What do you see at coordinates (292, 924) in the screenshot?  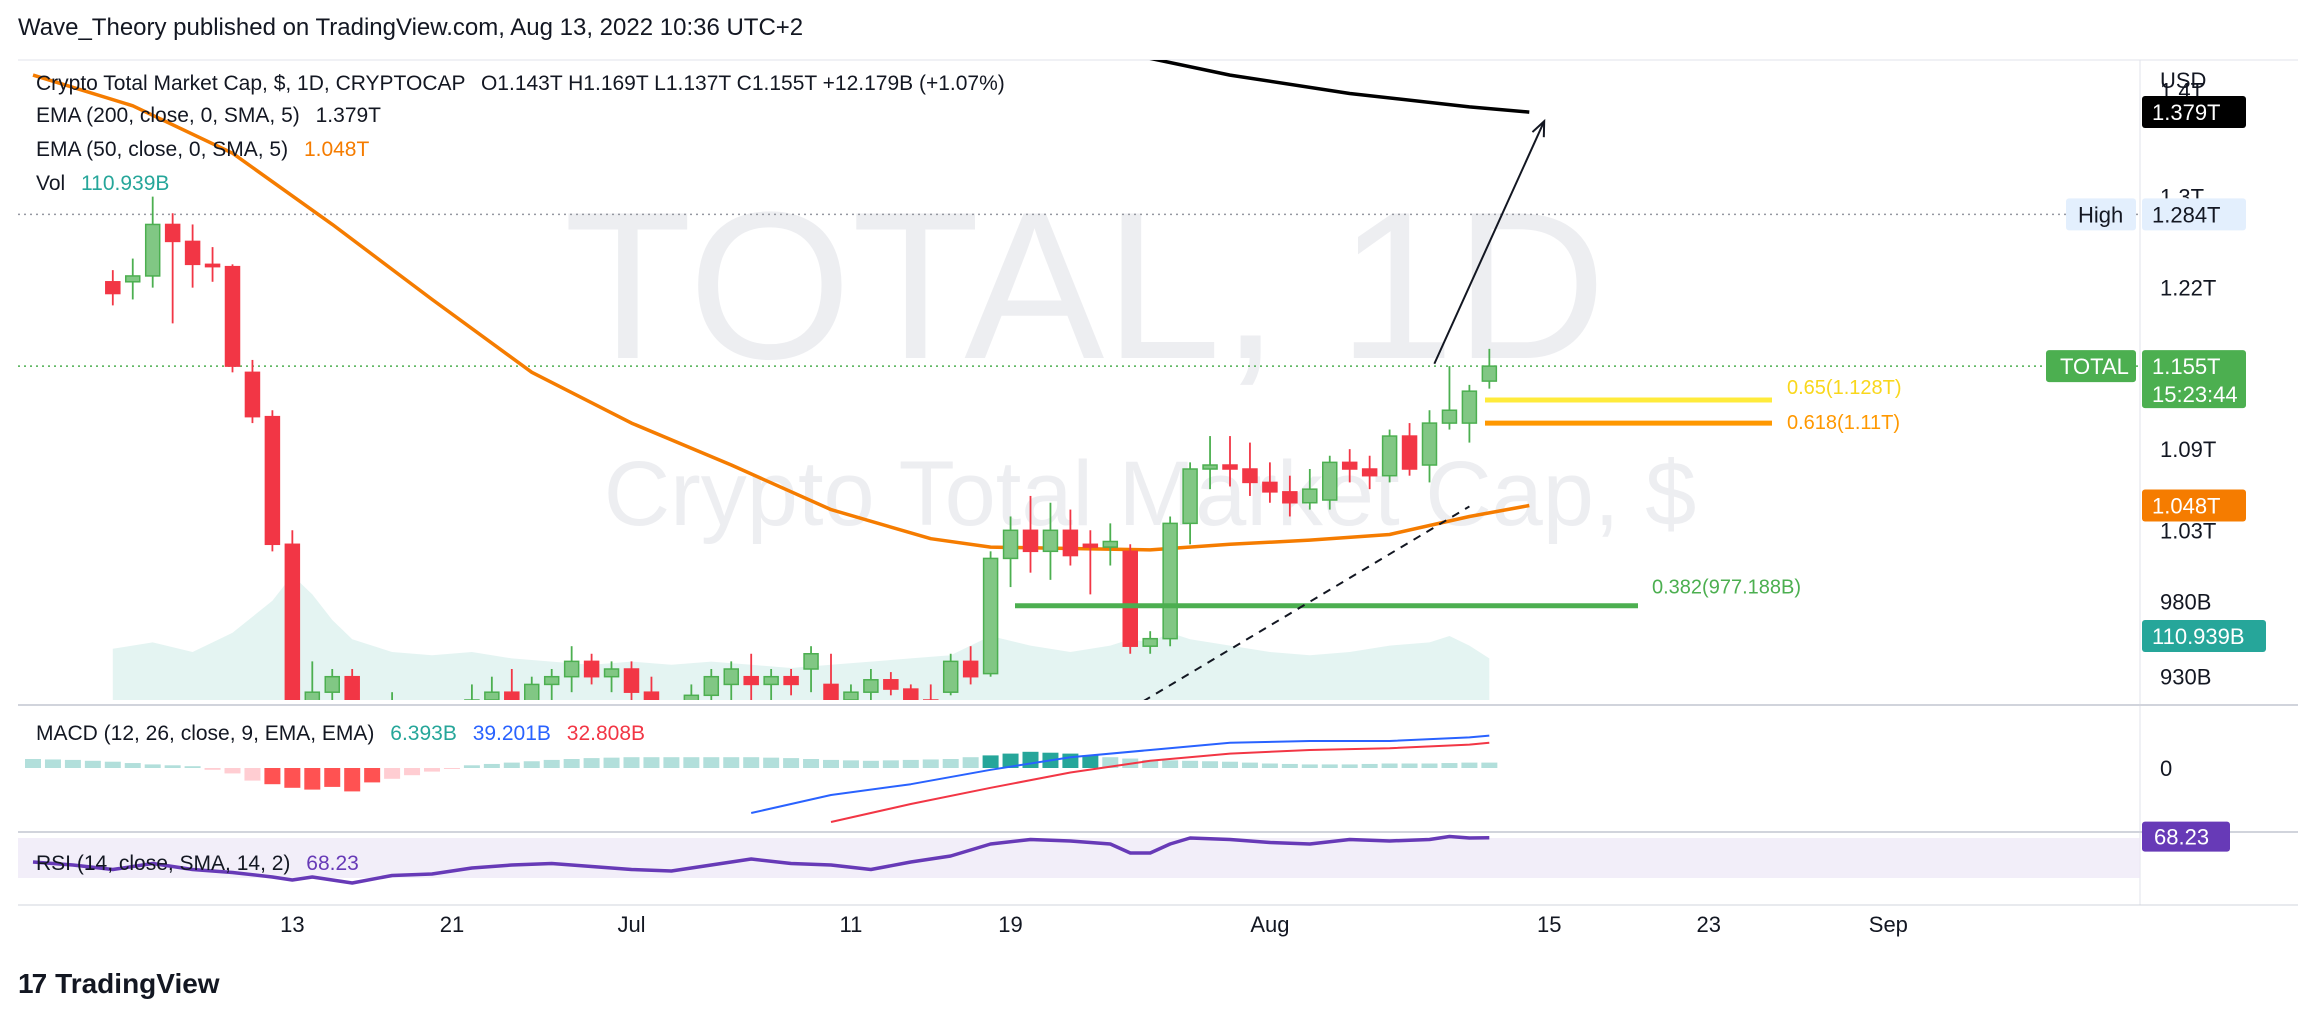 I see `time-tick-label: 13` at bounding box center [292, 924].